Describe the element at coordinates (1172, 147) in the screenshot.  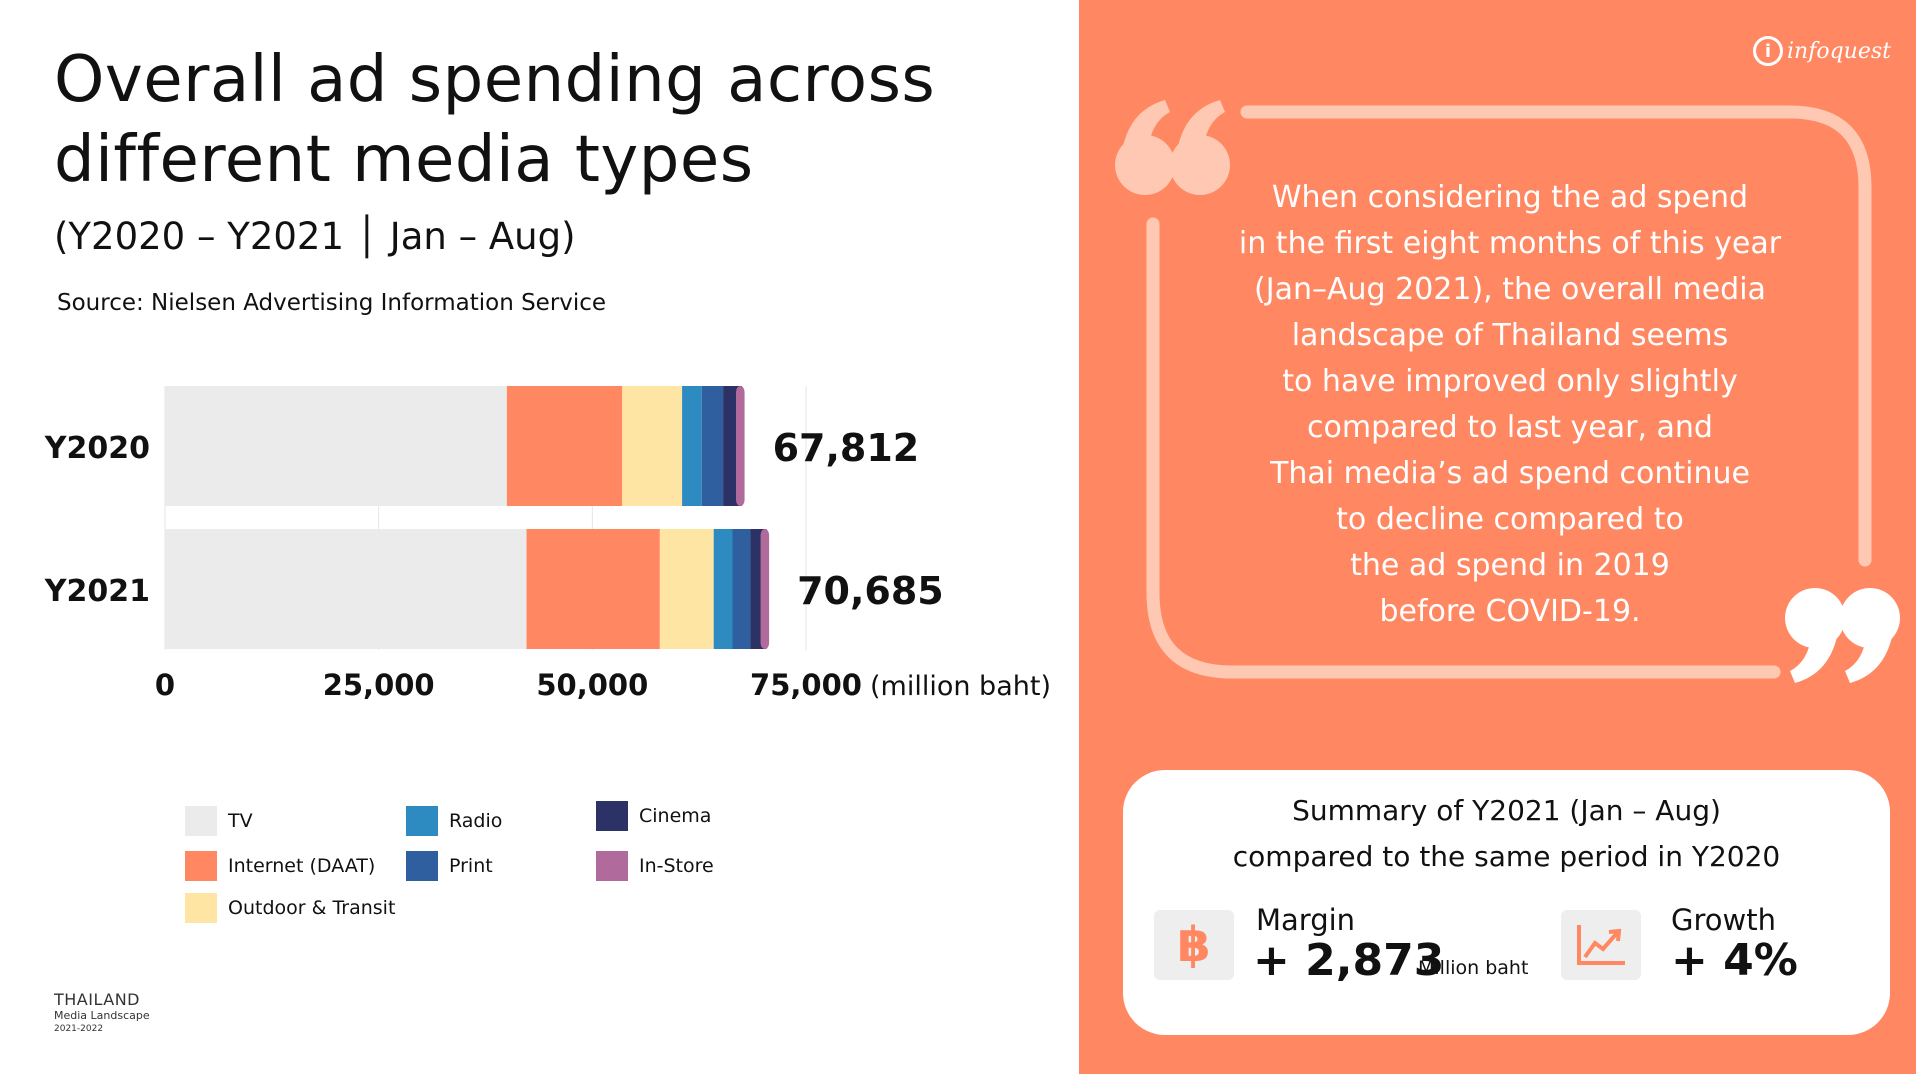
I see `open-quote-icon` at that location.